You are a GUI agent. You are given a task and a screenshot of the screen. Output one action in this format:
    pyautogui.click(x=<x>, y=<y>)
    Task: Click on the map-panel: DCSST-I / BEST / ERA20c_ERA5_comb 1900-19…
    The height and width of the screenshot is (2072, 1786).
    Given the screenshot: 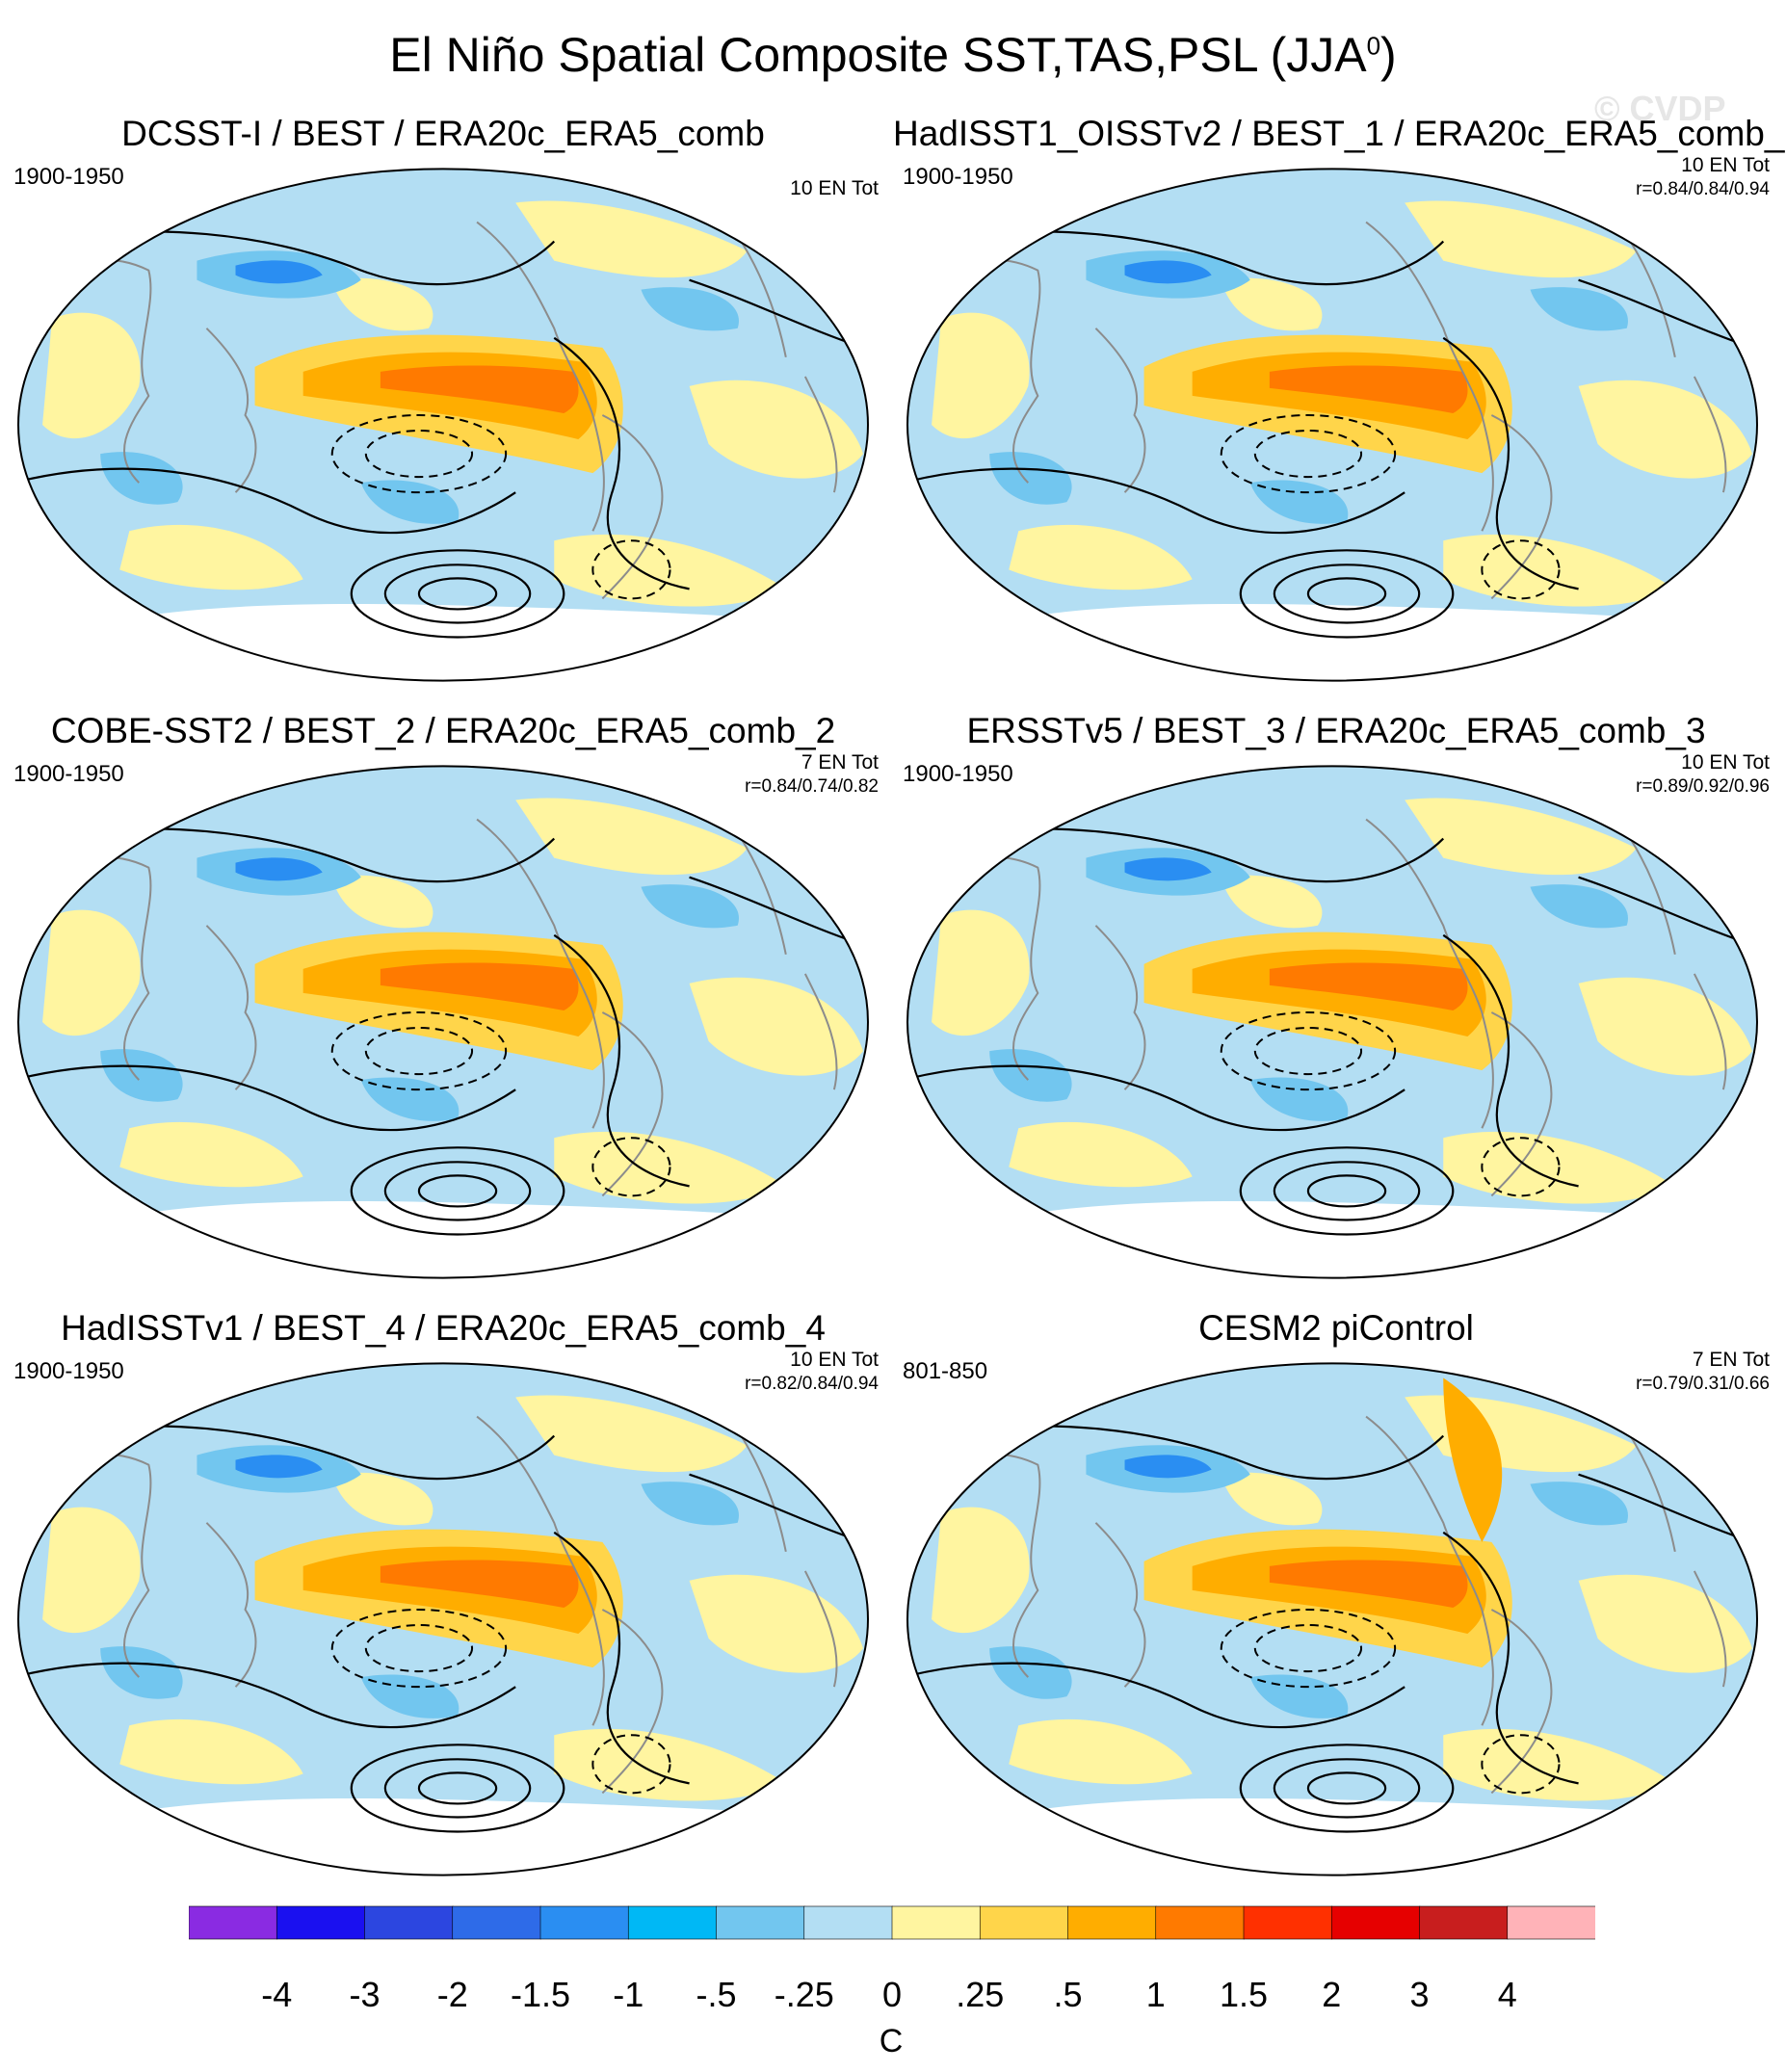 What is the action you would take?
    pyautogui.click(x=443, y=422)
    